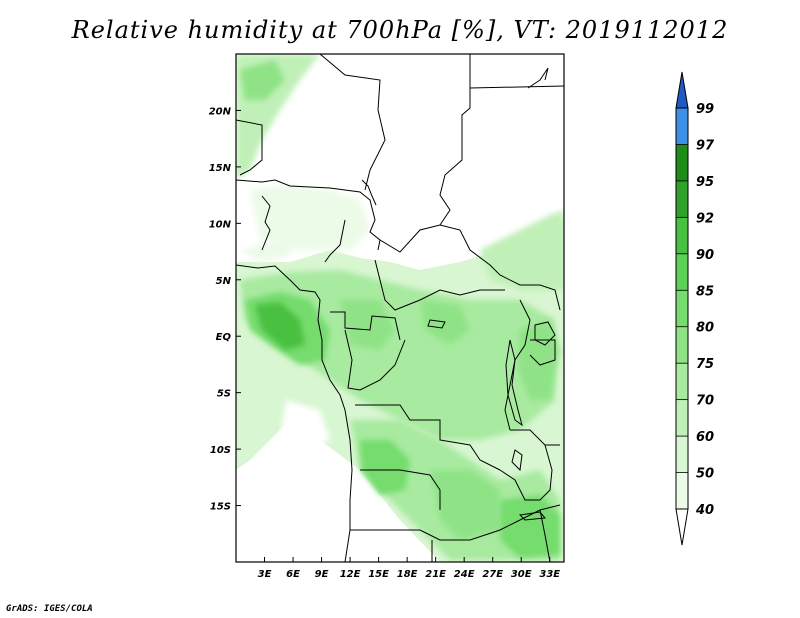 The height and width of the screenshot is (618, 800). I want to click on colorbar-label: 70, so click(705, 401).